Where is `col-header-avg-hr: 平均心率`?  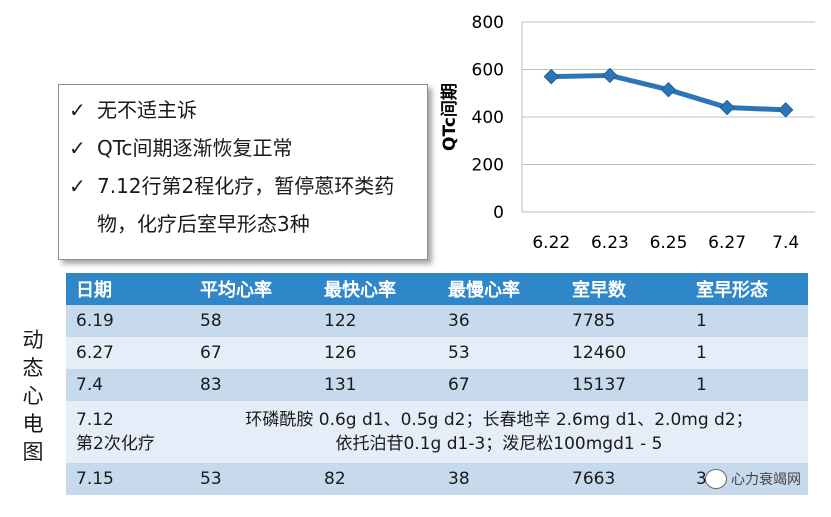 col-header-avg-hr: 平均心率 is located at coordinates (252, 289).